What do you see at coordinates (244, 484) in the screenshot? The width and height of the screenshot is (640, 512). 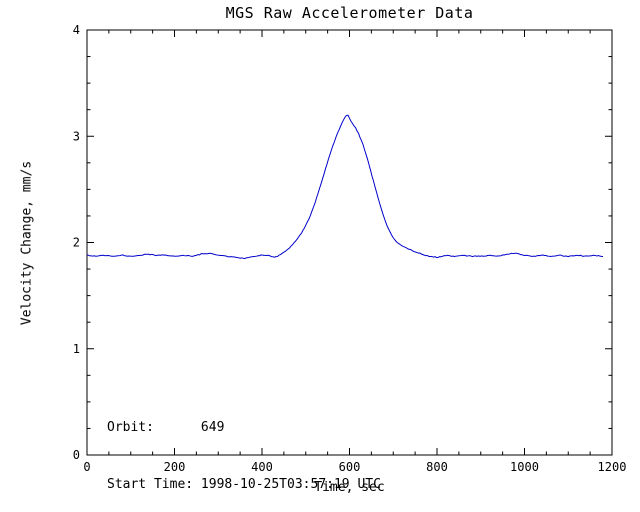 I see `annotation-start-time: Start Time: 1998-10-25T03:57:19 UTC` at bounding box center [244, 484].